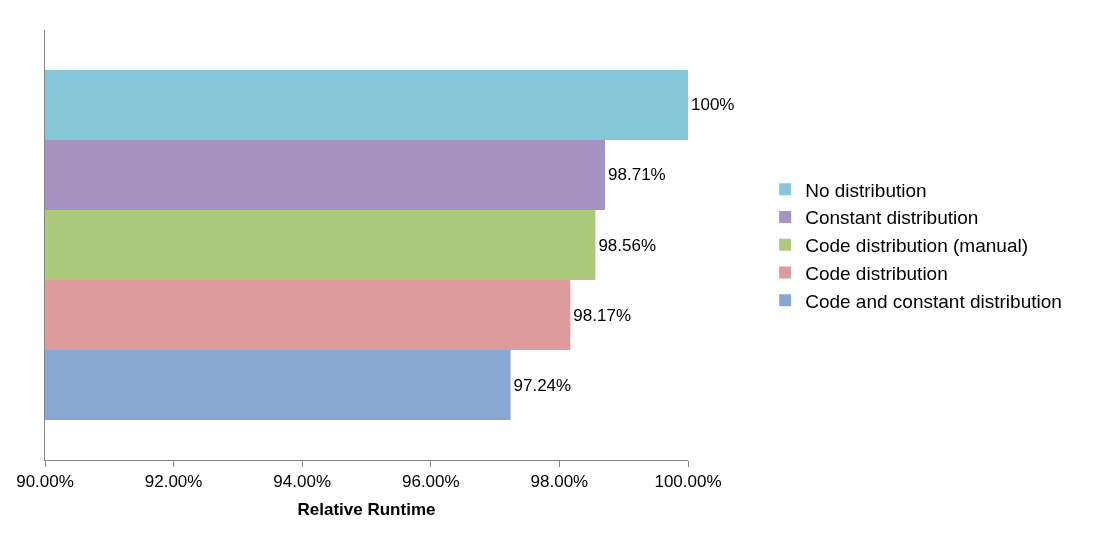 This screenshot has height=547, width=1116. I want to click on data-label: 97.24%, so click(542, 385).